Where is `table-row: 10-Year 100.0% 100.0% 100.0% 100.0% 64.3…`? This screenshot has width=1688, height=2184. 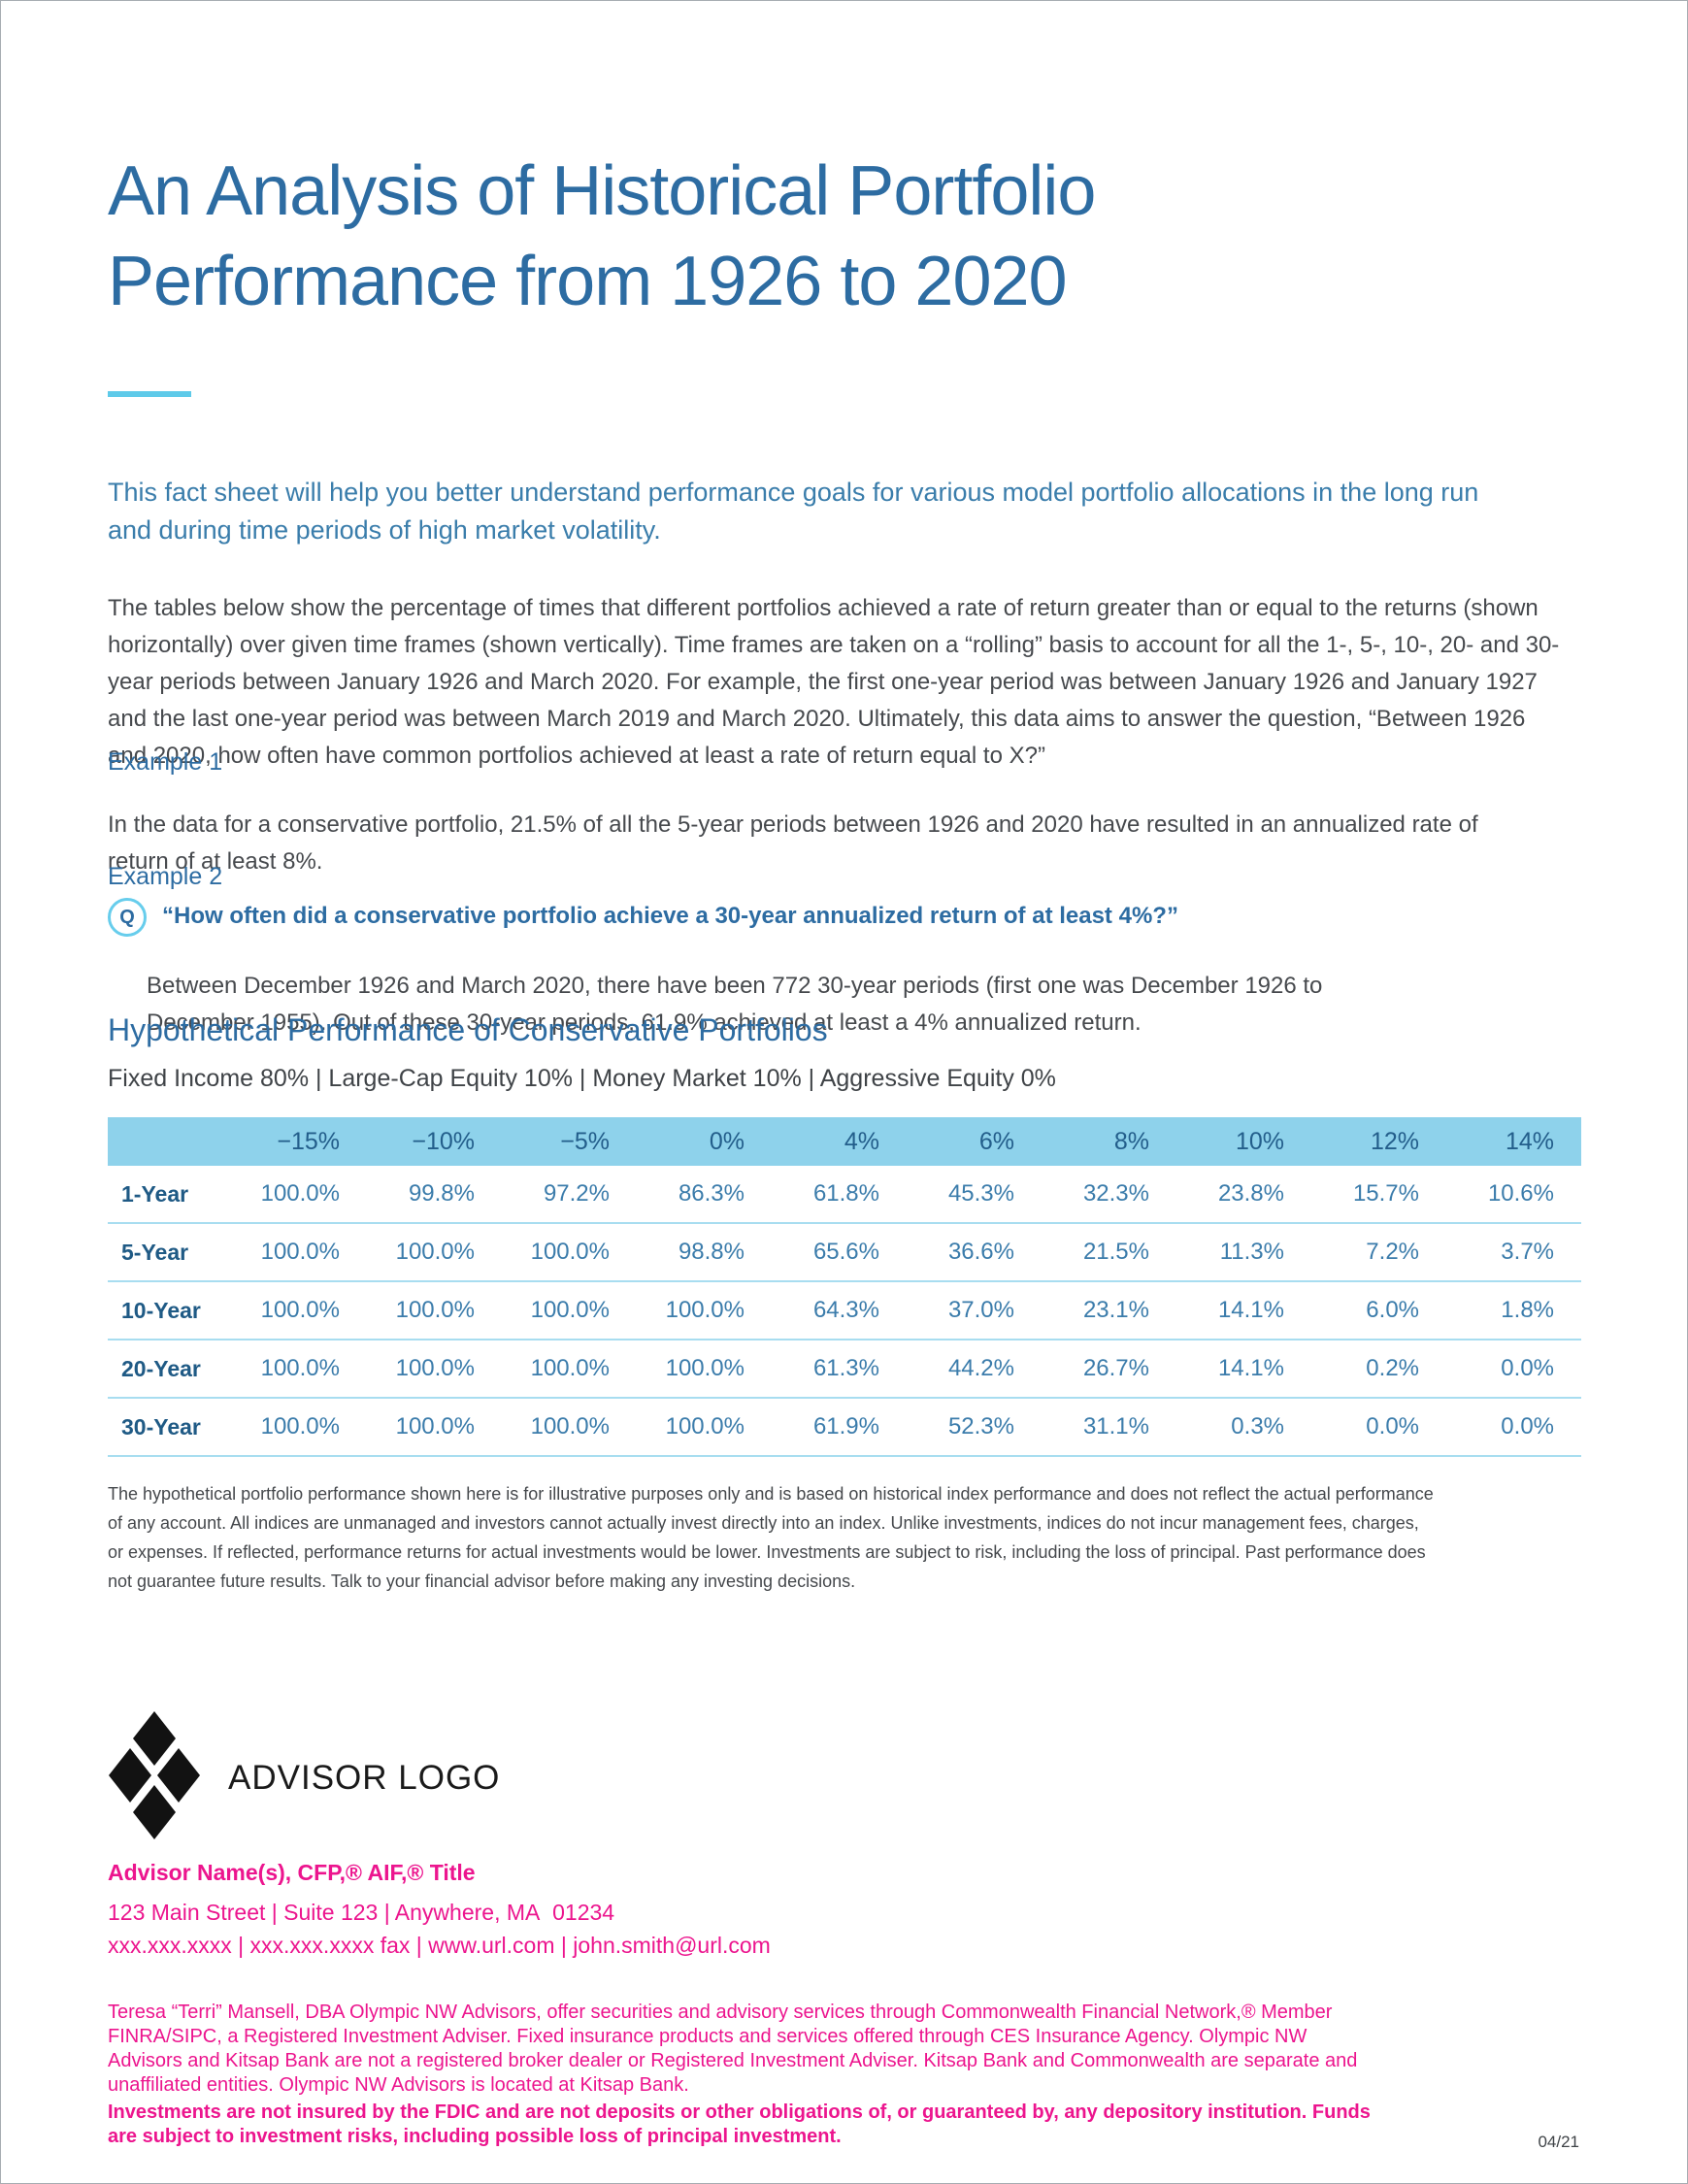
table-row: 10-Year 100.0% 100.0% 100.0% 100.0% 64.3… is located at coordinates (844, 1310).